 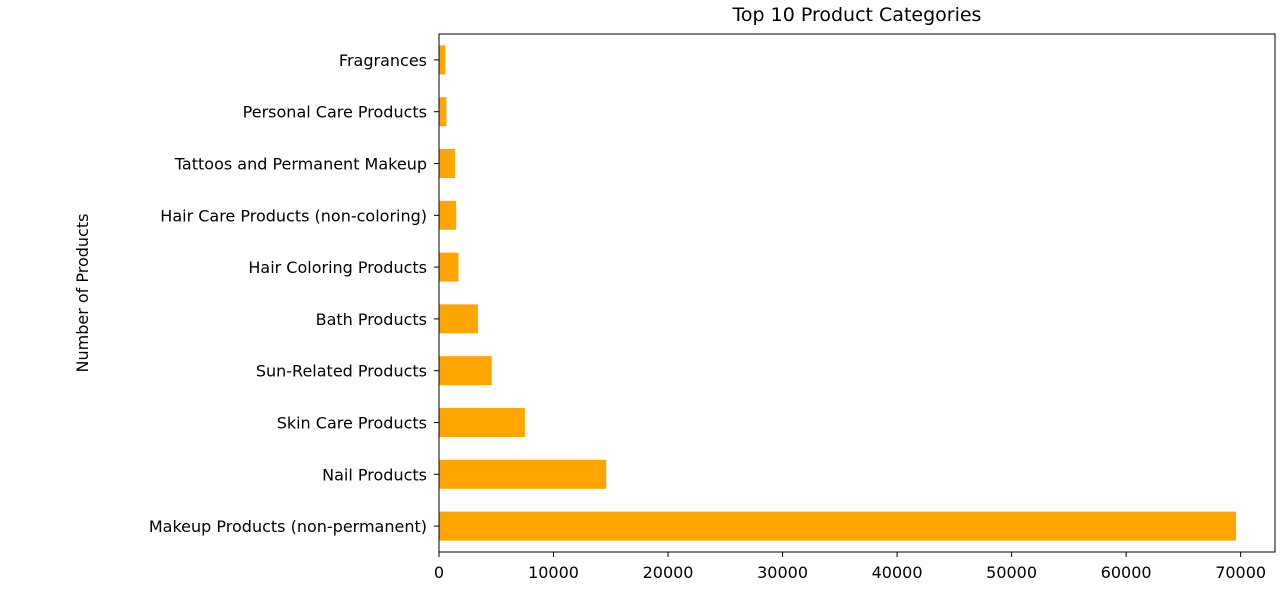 I want to click on chart-title: Top 10 Product Categories, so click(x=857, y=15).